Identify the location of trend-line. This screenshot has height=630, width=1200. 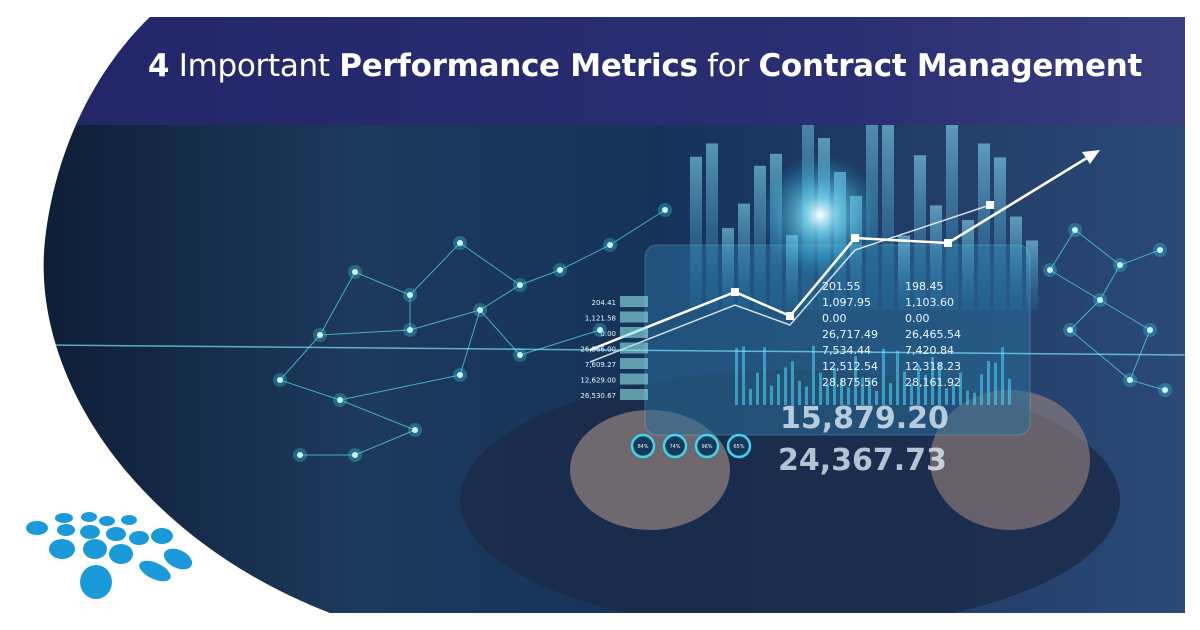
(842, 251).